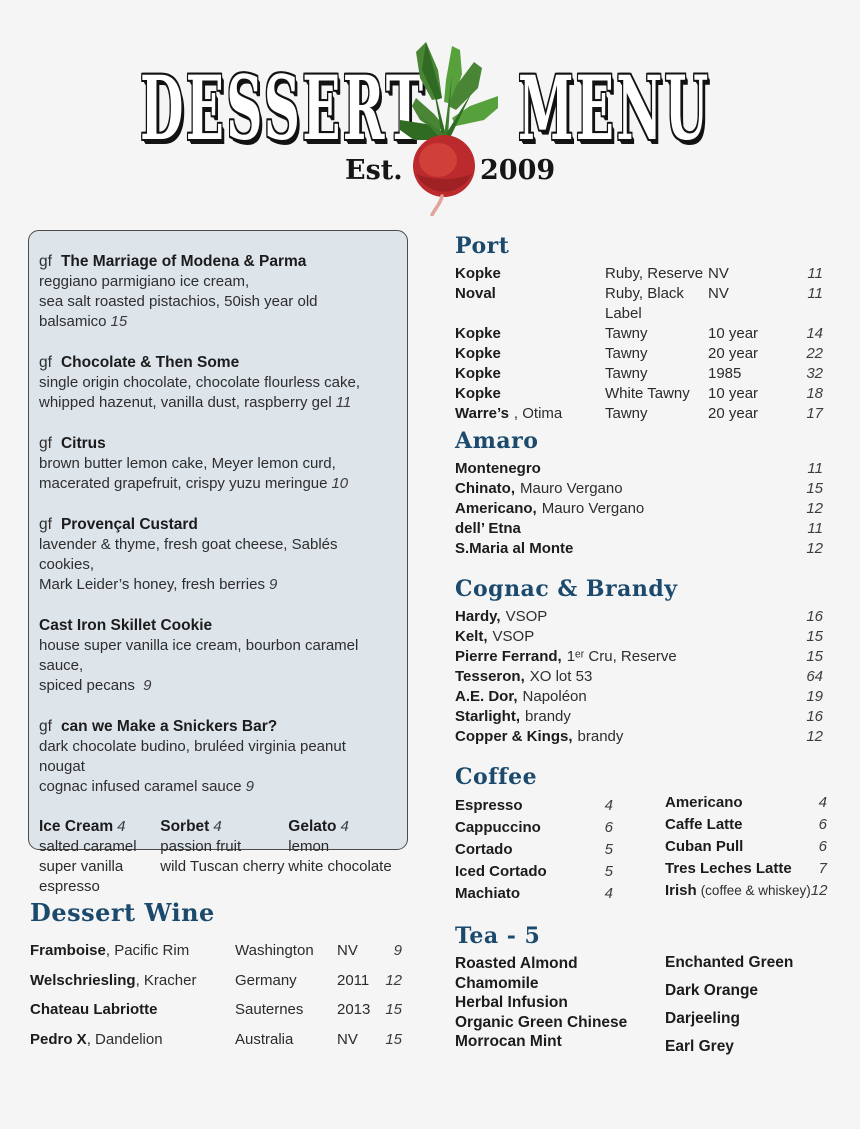 Image resolution: width=860 pixels, height=1129 pixels. What do you see at coordinates (639, 737) in the screenshot?
I see `menu-row: Copper & Kings, brandy 12` at bounding box center [639, 737].